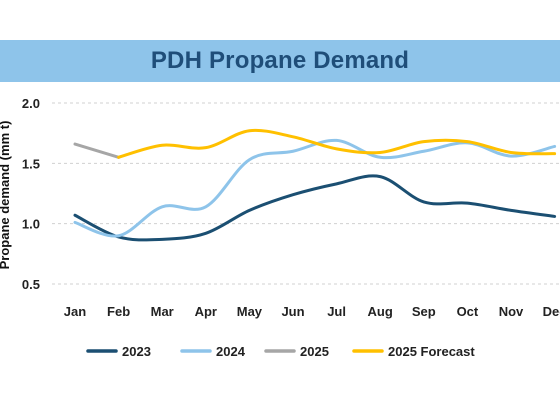 The height and width of the screenshot is (420, 560). Describe the element at coordinates (136, 351) in the screenshot. I see `legend-label-2023: 2023` at that location.